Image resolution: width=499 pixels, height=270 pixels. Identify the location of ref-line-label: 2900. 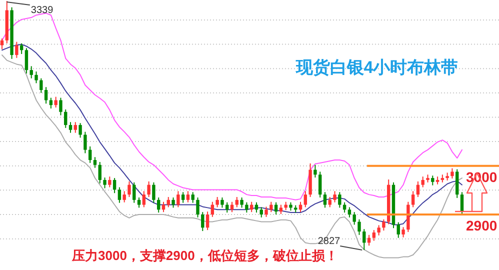
(482, 226).